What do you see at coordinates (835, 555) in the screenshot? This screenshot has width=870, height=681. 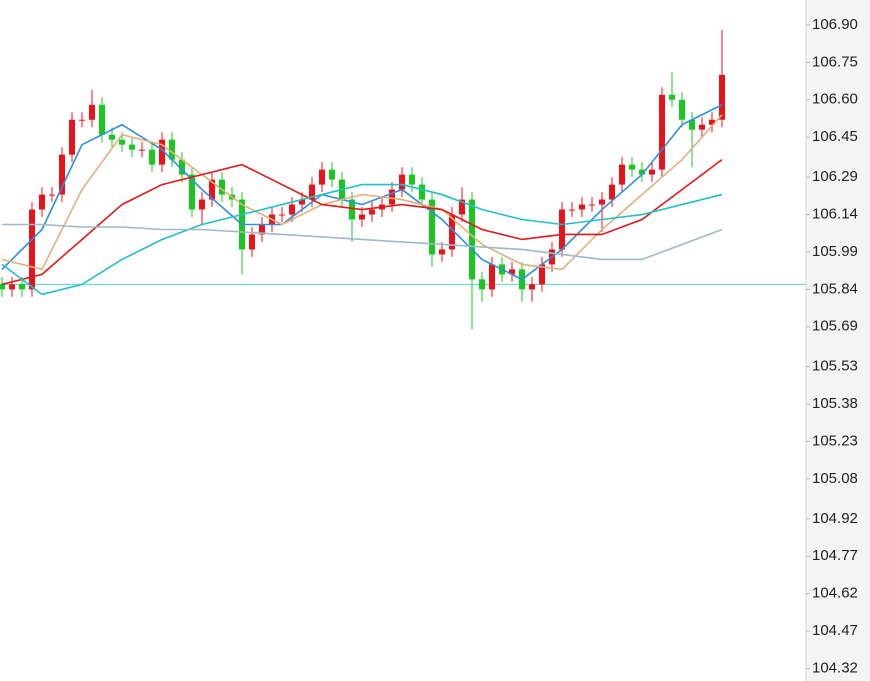 I see `y-tick-label: 104.77` at bounding box center [835, 555].